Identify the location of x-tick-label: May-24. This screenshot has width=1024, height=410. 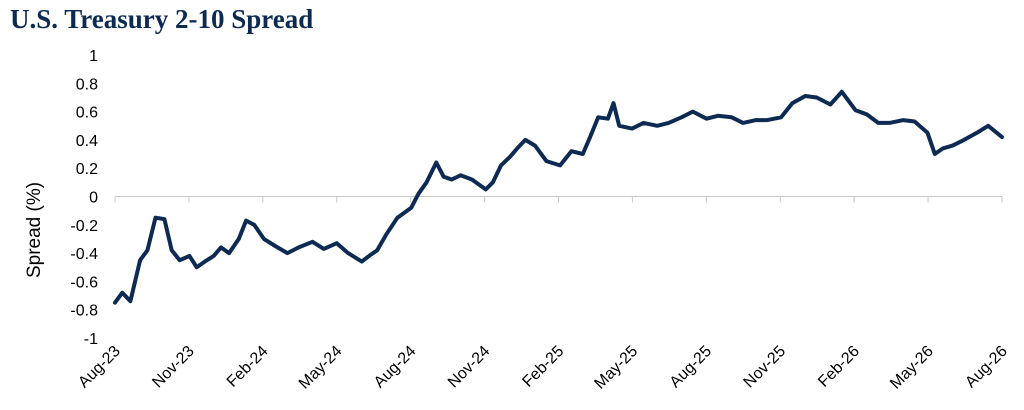
(321, 368).